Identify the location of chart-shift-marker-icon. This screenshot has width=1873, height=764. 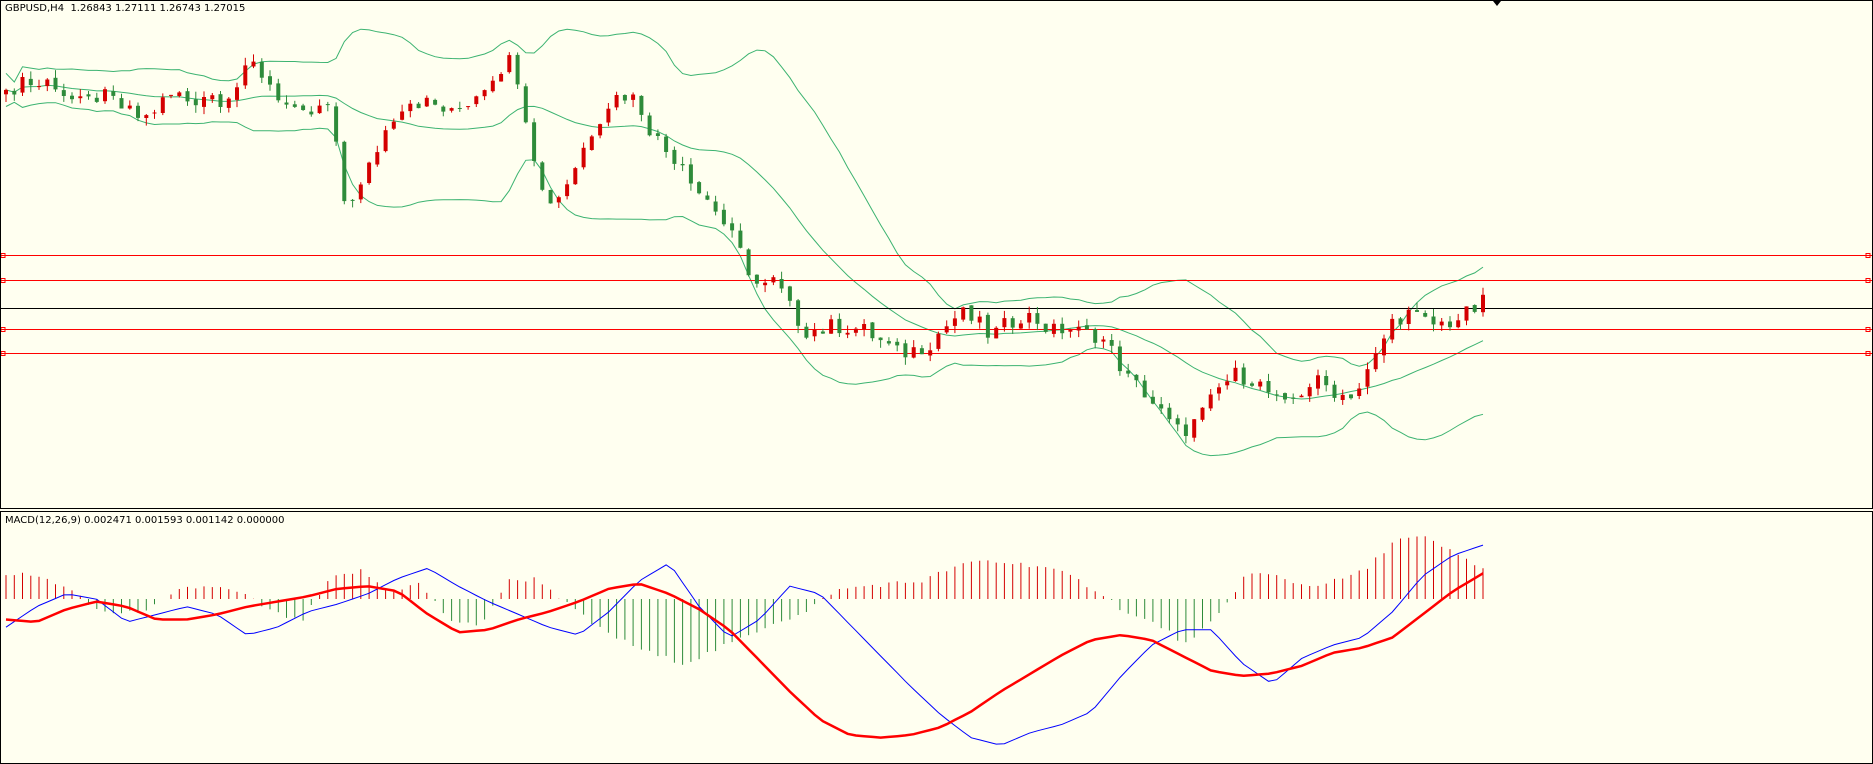
(1497, 5).